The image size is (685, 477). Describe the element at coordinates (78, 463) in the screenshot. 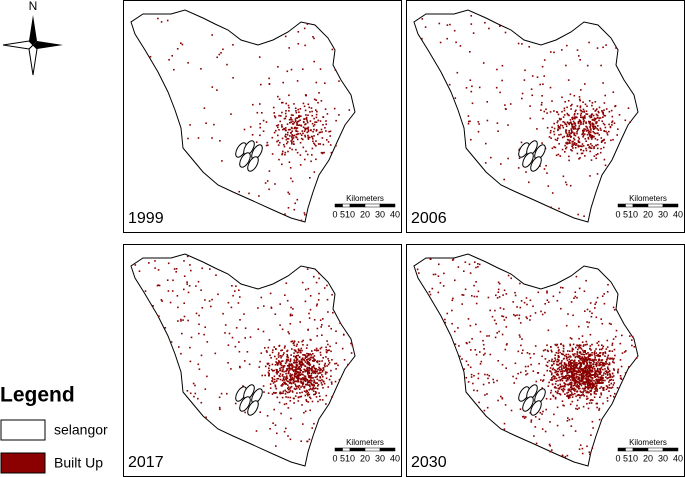

I see `legend-label: Built Up` at that location.